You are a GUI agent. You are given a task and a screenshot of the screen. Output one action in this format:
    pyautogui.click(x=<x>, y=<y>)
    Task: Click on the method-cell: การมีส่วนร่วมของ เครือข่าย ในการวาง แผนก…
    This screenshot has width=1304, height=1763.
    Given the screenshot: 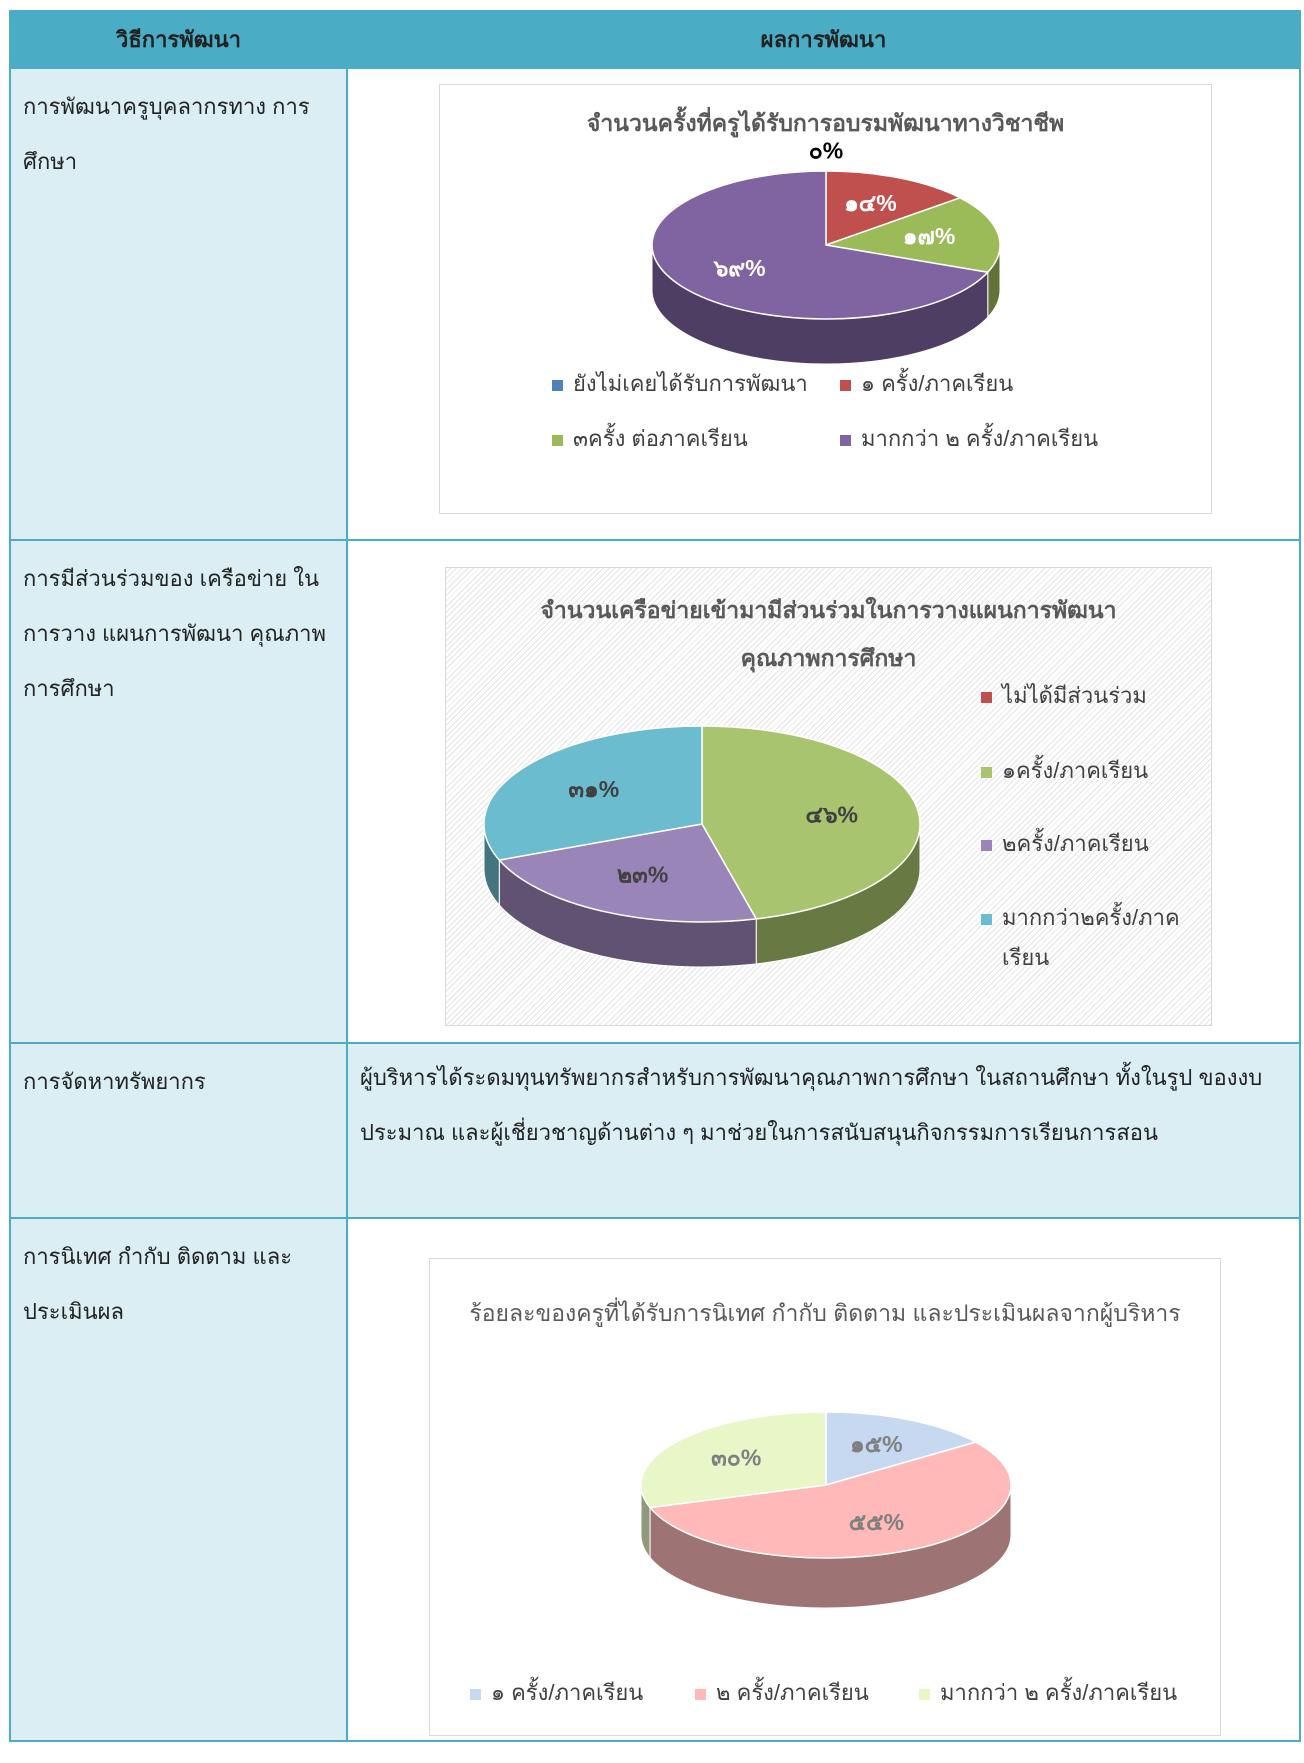 What is the action you would take?
    pyautogui.click(x=178, y=791)
    